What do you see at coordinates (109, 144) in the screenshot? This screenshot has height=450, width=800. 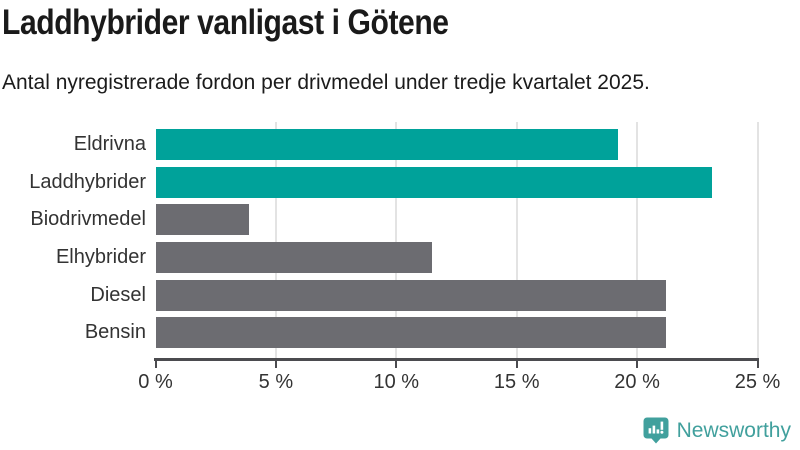 I see `category-label: Eldrivna` at bounding box center [109, 144].